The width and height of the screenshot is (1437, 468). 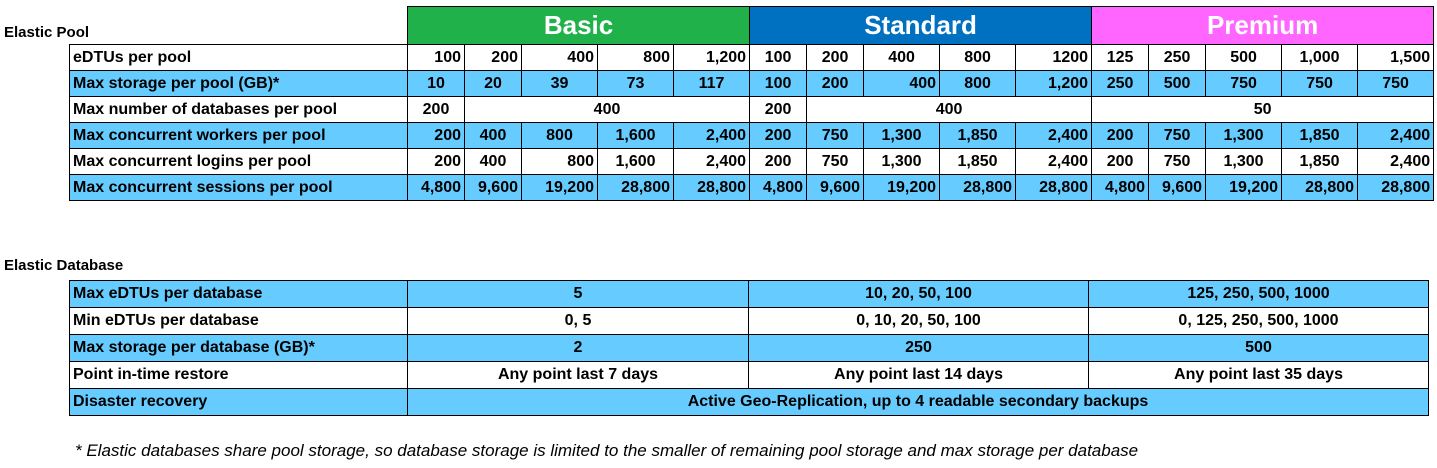 What do you see at coordinates (711, 83) in the screenshot?
I see `pool-cell: 117` at bounding box center [711, 83].